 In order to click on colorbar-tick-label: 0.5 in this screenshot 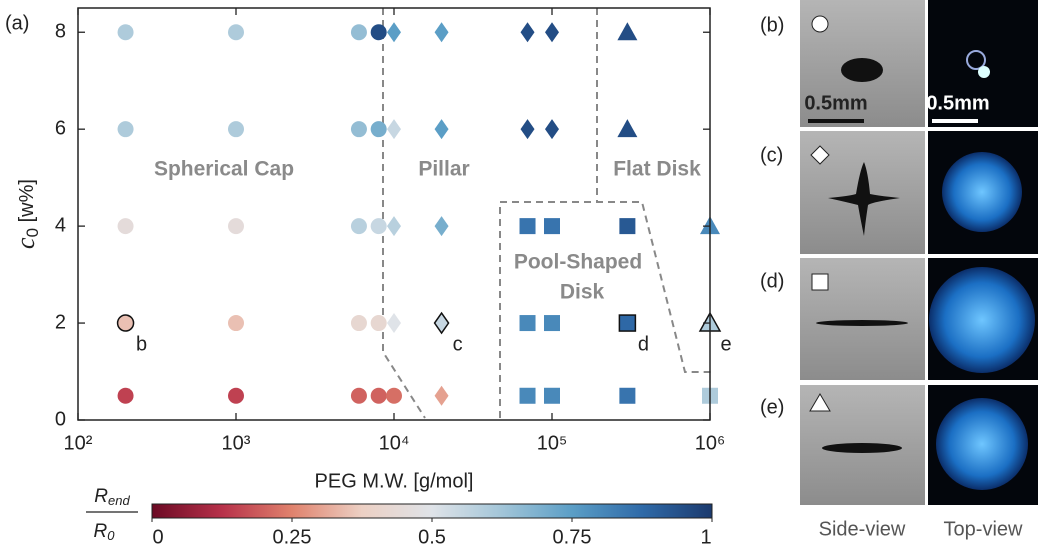, I will do `click(432, 537)`.